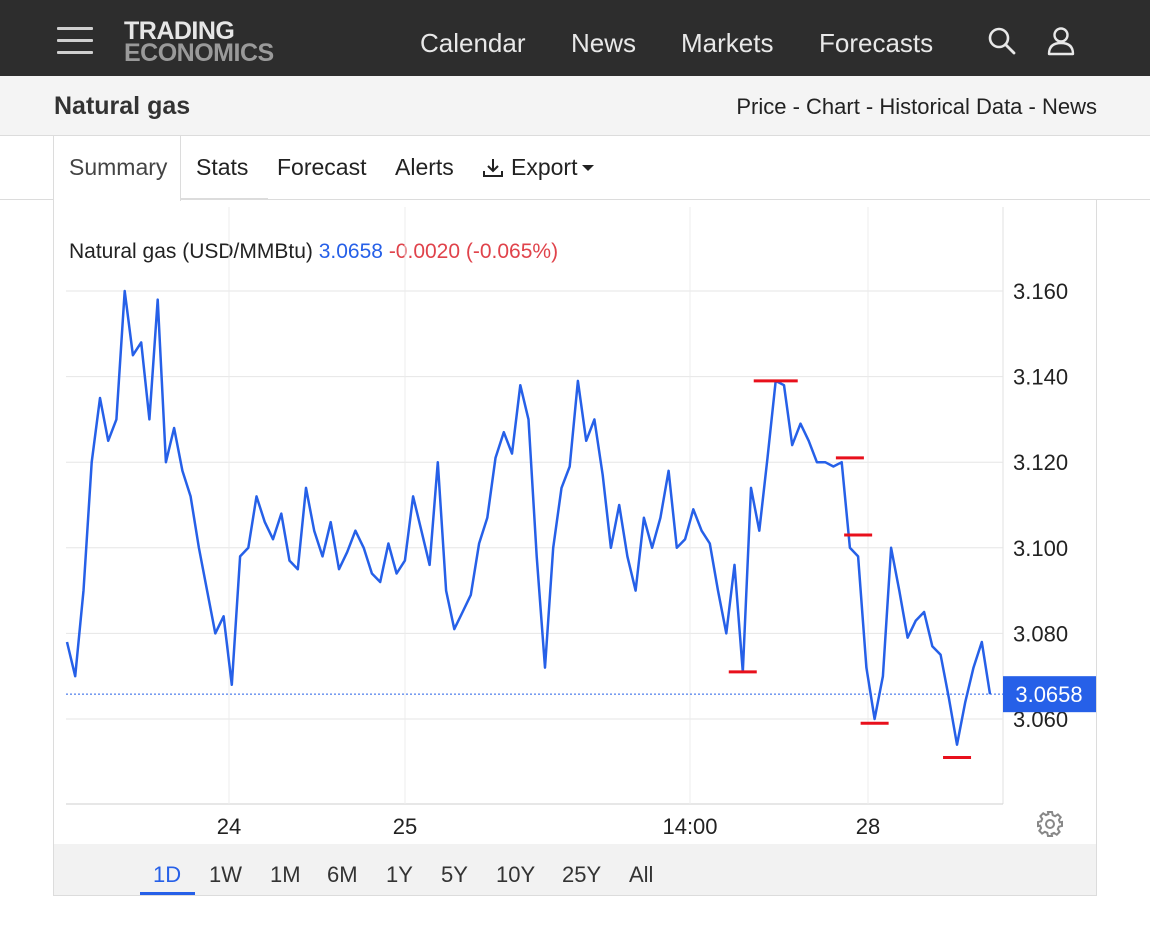 The height and width of the screenshot is (925, 1150). What do you see at coordinates (167, 874) in the screenshot?
I see `range-1d: 1D` at bounding box center [167, 874].